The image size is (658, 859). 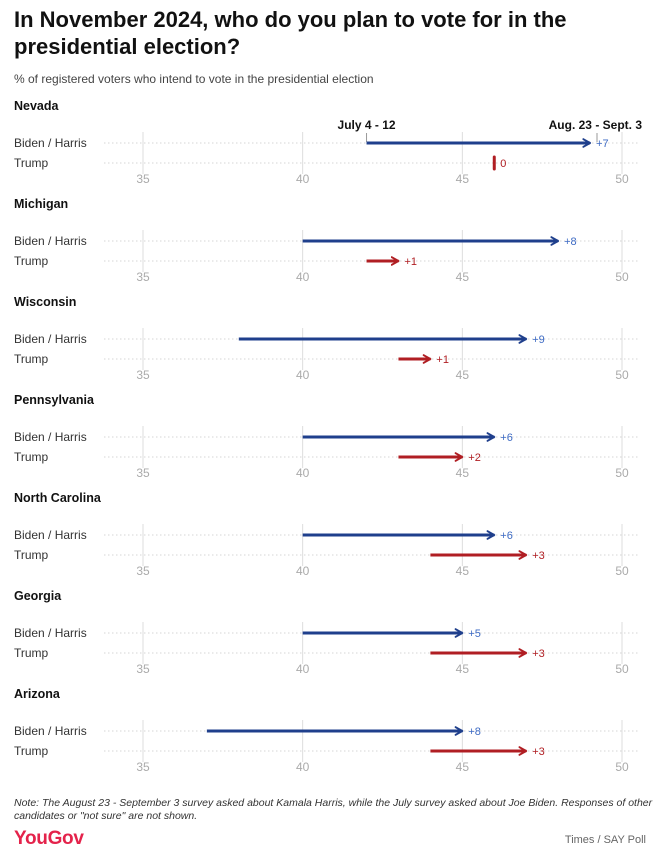 I want to click on state-title: Michigan, so click(x=41, y=204).